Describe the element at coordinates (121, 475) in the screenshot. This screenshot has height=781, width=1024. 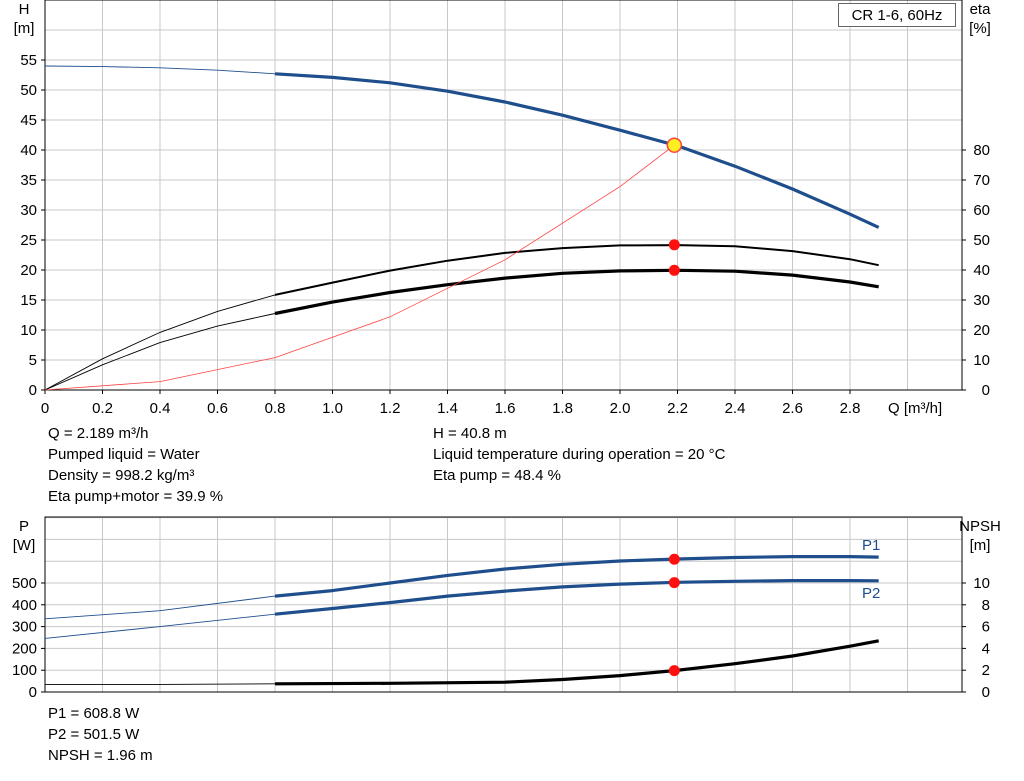
I see `density-readout: Density = 998.2 kg/m³` at that location.